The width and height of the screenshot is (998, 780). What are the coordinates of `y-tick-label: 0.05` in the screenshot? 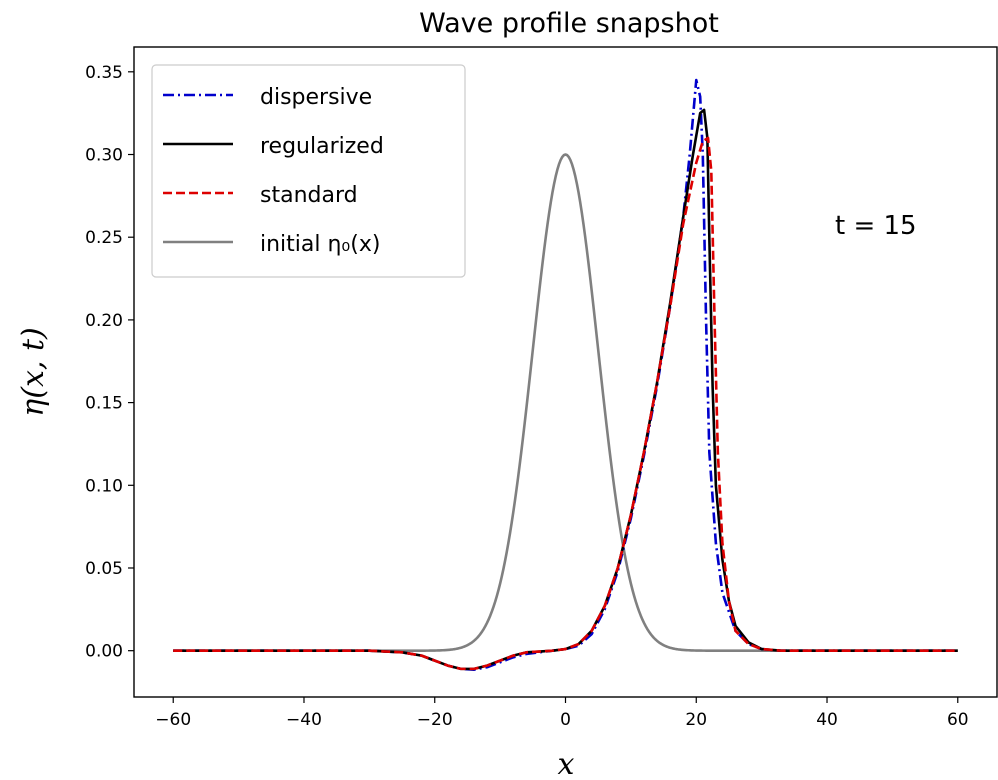 It's located at (104, 569).